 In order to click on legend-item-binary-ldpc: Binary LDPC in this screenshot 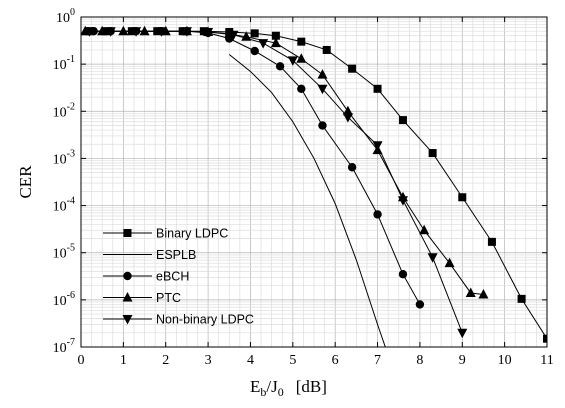, I will do `click(165, 234)`.